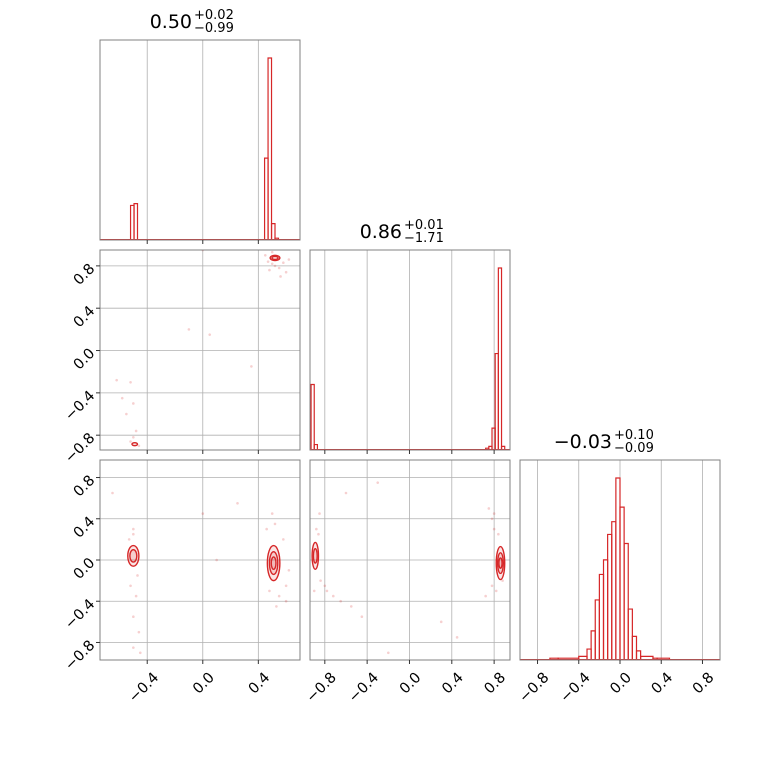 This screenshot has width=760, height=760. Describe the element at coordinates (181, 582) in the screenshot. I see `panel-2-0: −0.4 0.0 0.4 −0.8 −0.4 0.0 0.4 0.8` at that location.